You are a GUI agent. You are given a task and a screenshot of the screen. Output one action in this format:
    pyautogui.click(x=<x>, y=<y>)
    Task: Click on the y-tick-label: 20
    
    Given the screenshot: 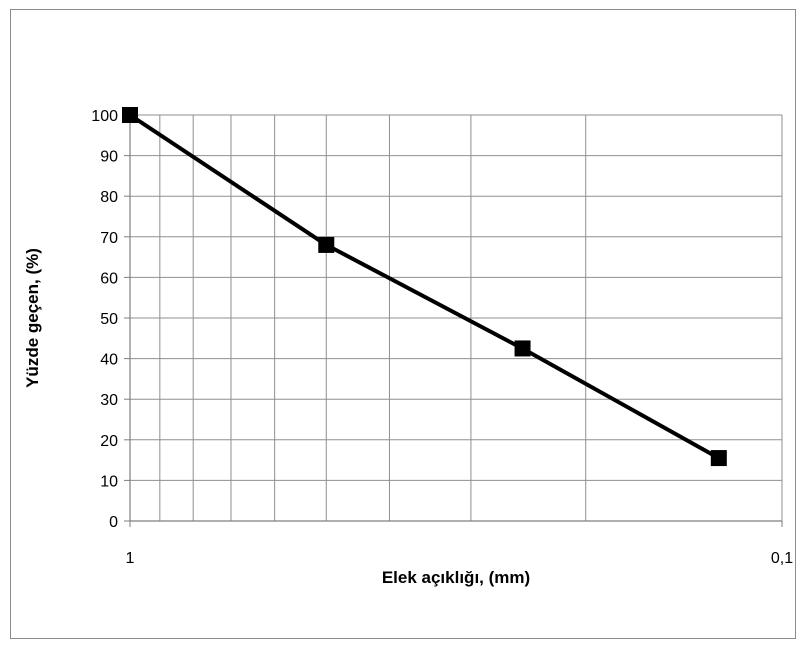 What is the action you would take?
    pyautogui.click(x=109, y=441)
    